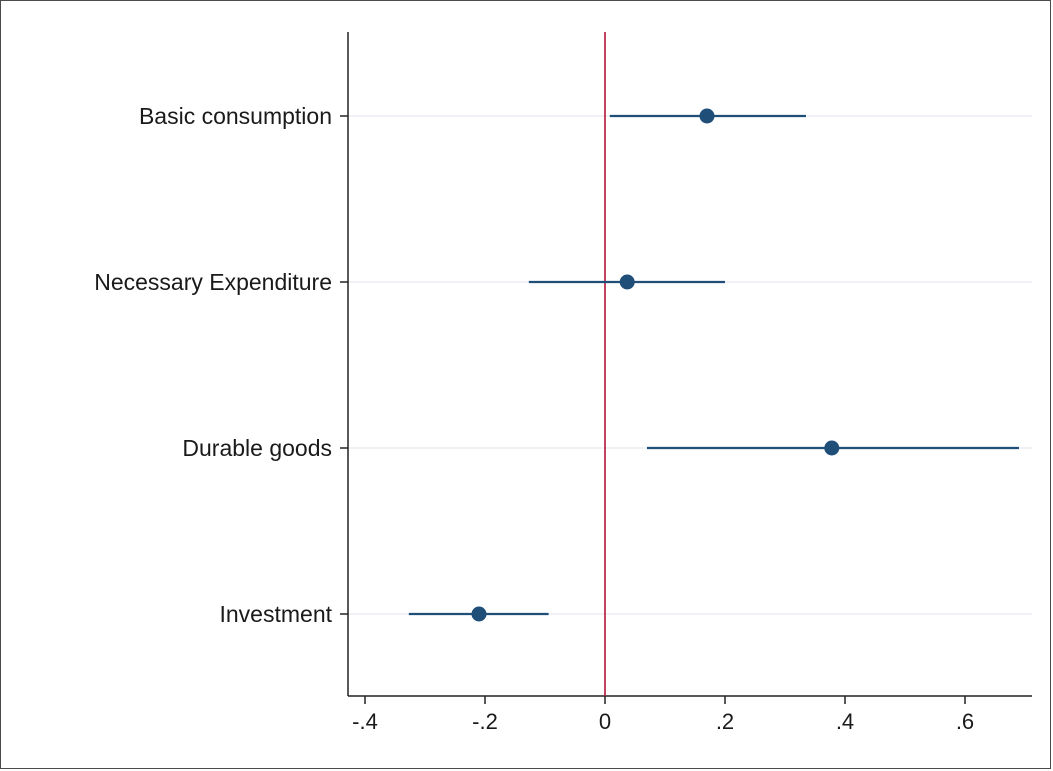 The height and width of the screenshot is (771, 1053). What do you see at coordinates (605, 721) in the screenshot?
I see `x-tick-label: 0` at bounding box center [605, 721].